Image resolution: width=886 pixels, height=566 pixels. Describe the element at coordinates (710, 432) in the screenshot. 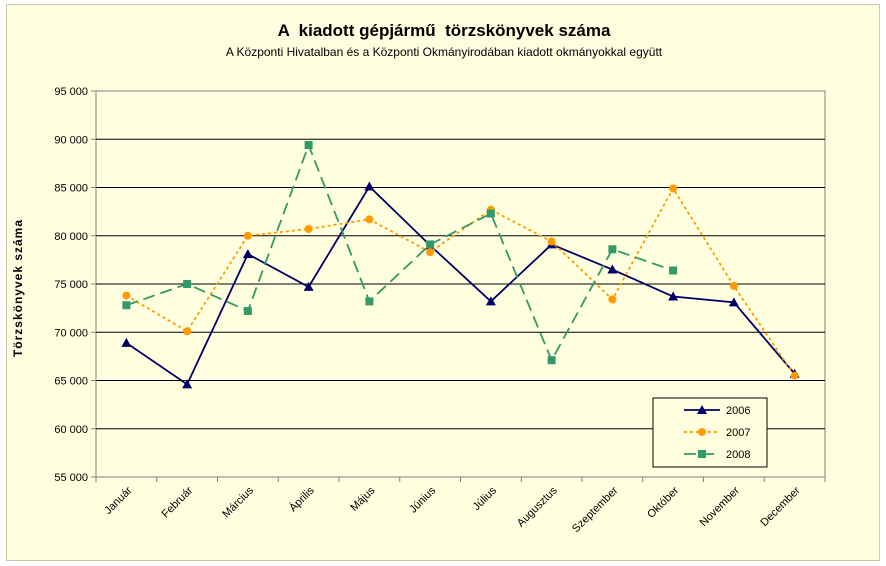

I see `legend: 2006 2007 2008` at that location.